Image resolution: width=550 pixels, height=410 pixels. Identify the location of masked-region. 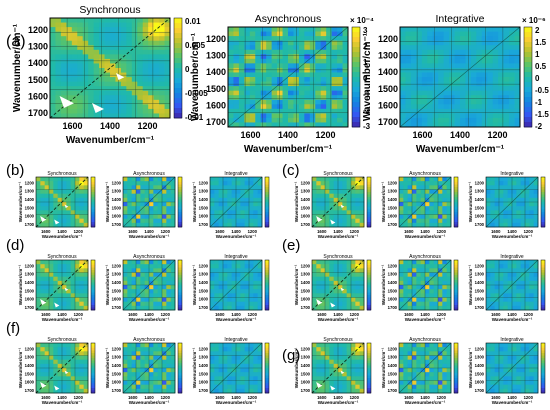
(66, 289).